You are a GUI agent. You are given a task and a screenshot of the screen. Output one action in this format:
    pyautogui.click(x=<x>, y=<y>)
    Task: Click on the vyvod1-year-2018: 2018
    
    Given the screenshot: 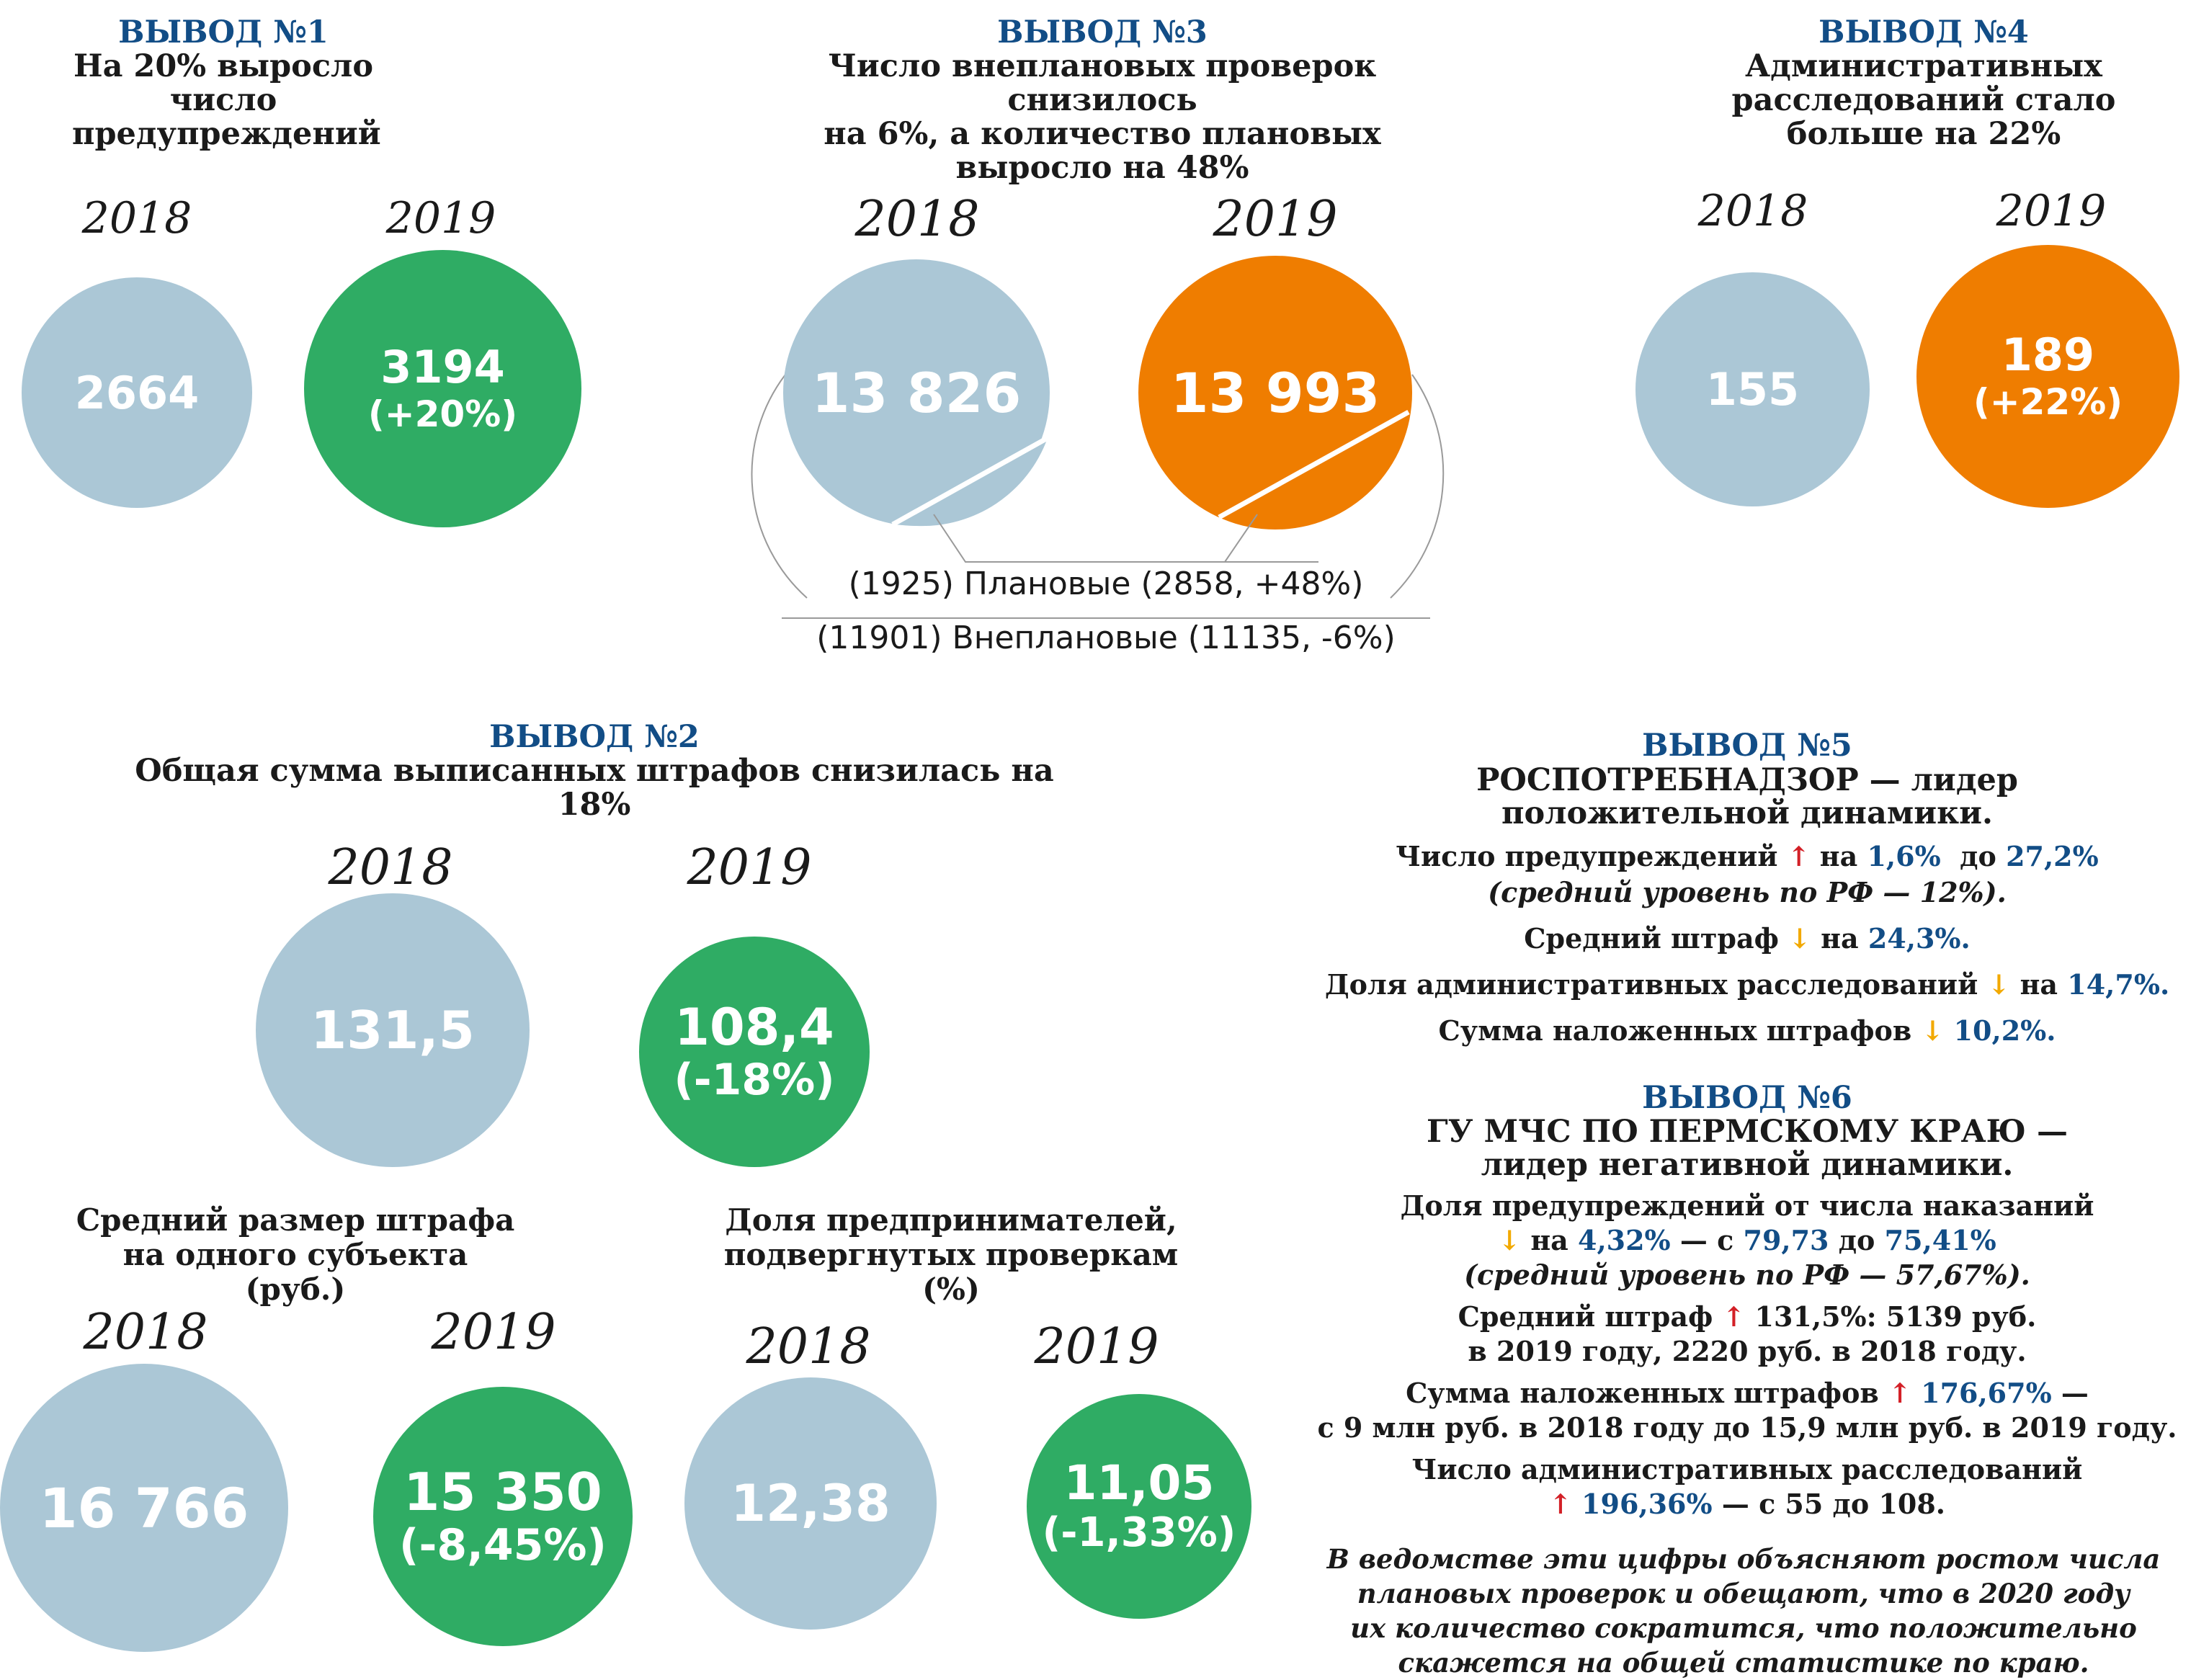 What is the action you would take?
    pyautogui.click(x=136, y=218)
    